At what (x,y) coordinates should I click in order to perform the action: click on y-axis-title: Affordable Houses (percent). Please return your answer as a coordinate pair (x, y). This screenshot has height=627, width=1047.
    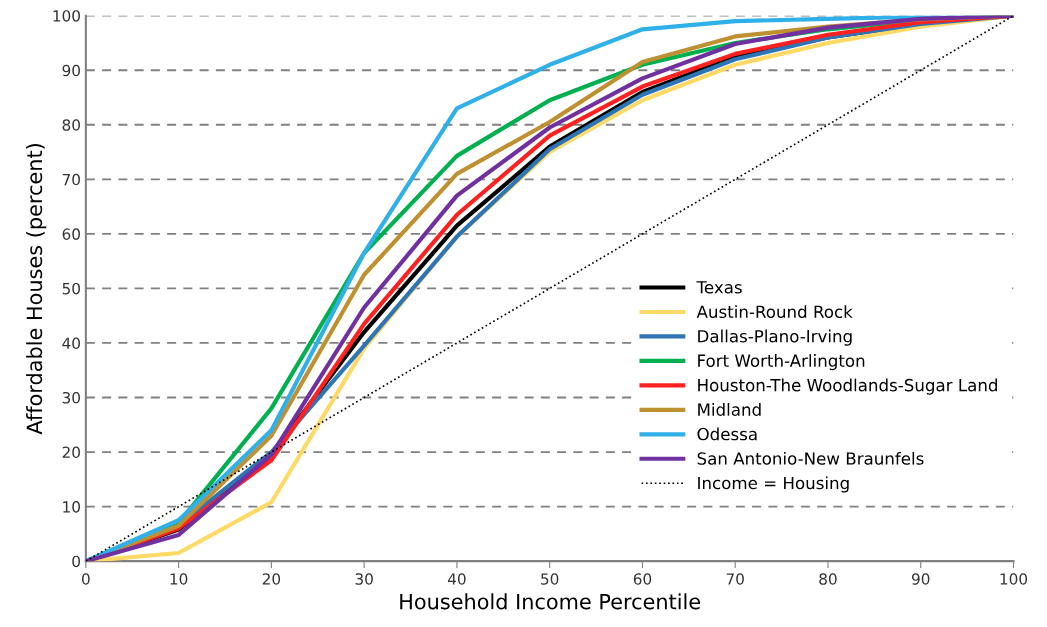
    Looking at the image, I should click on (36, 289).